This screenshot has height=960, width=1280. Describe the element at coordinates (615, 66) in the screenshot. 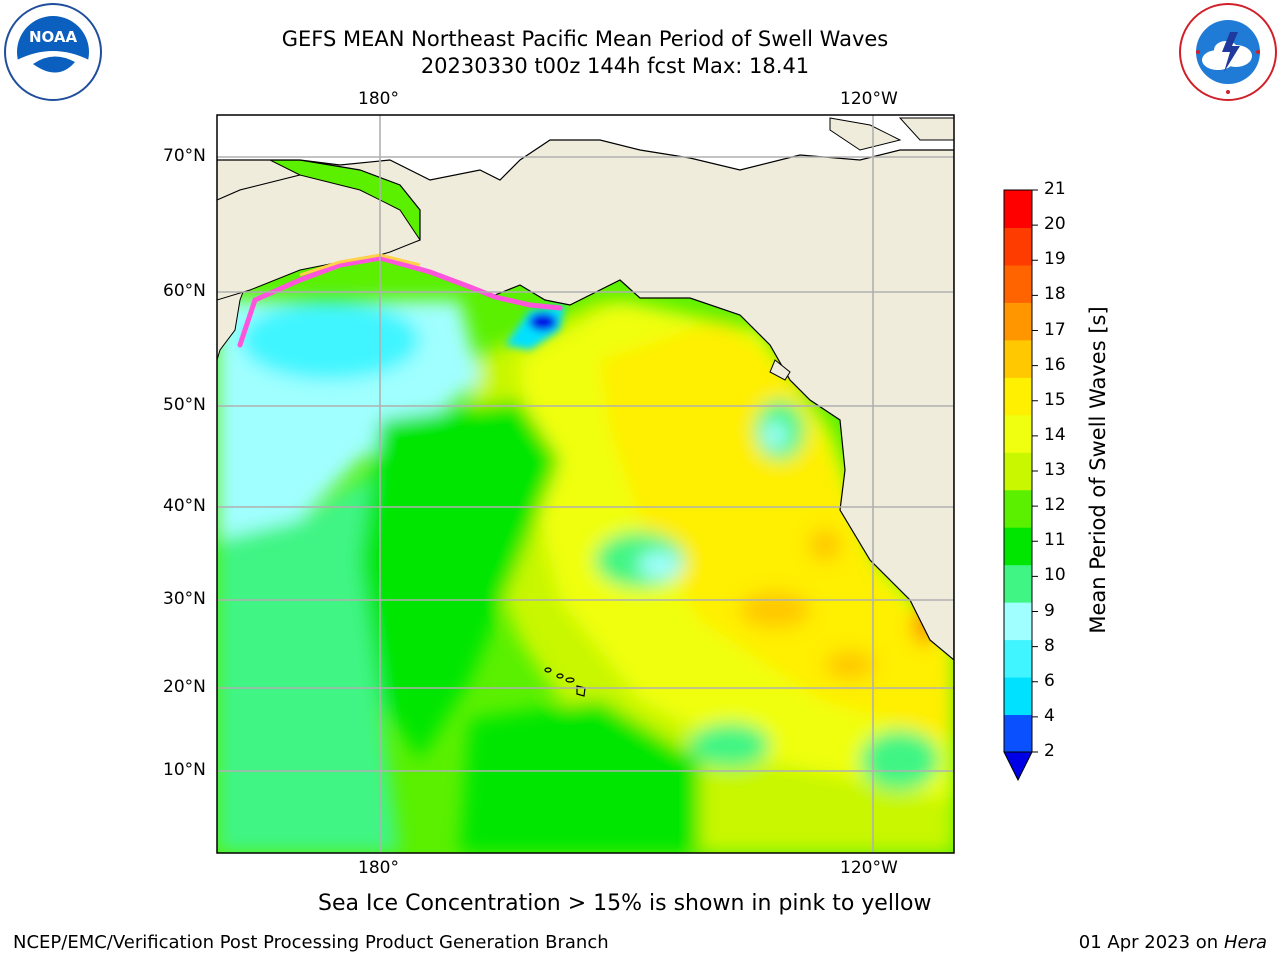

I see `chart-subtitle: 20230330 t00z 144h fcst Max: 18.41` at that location.